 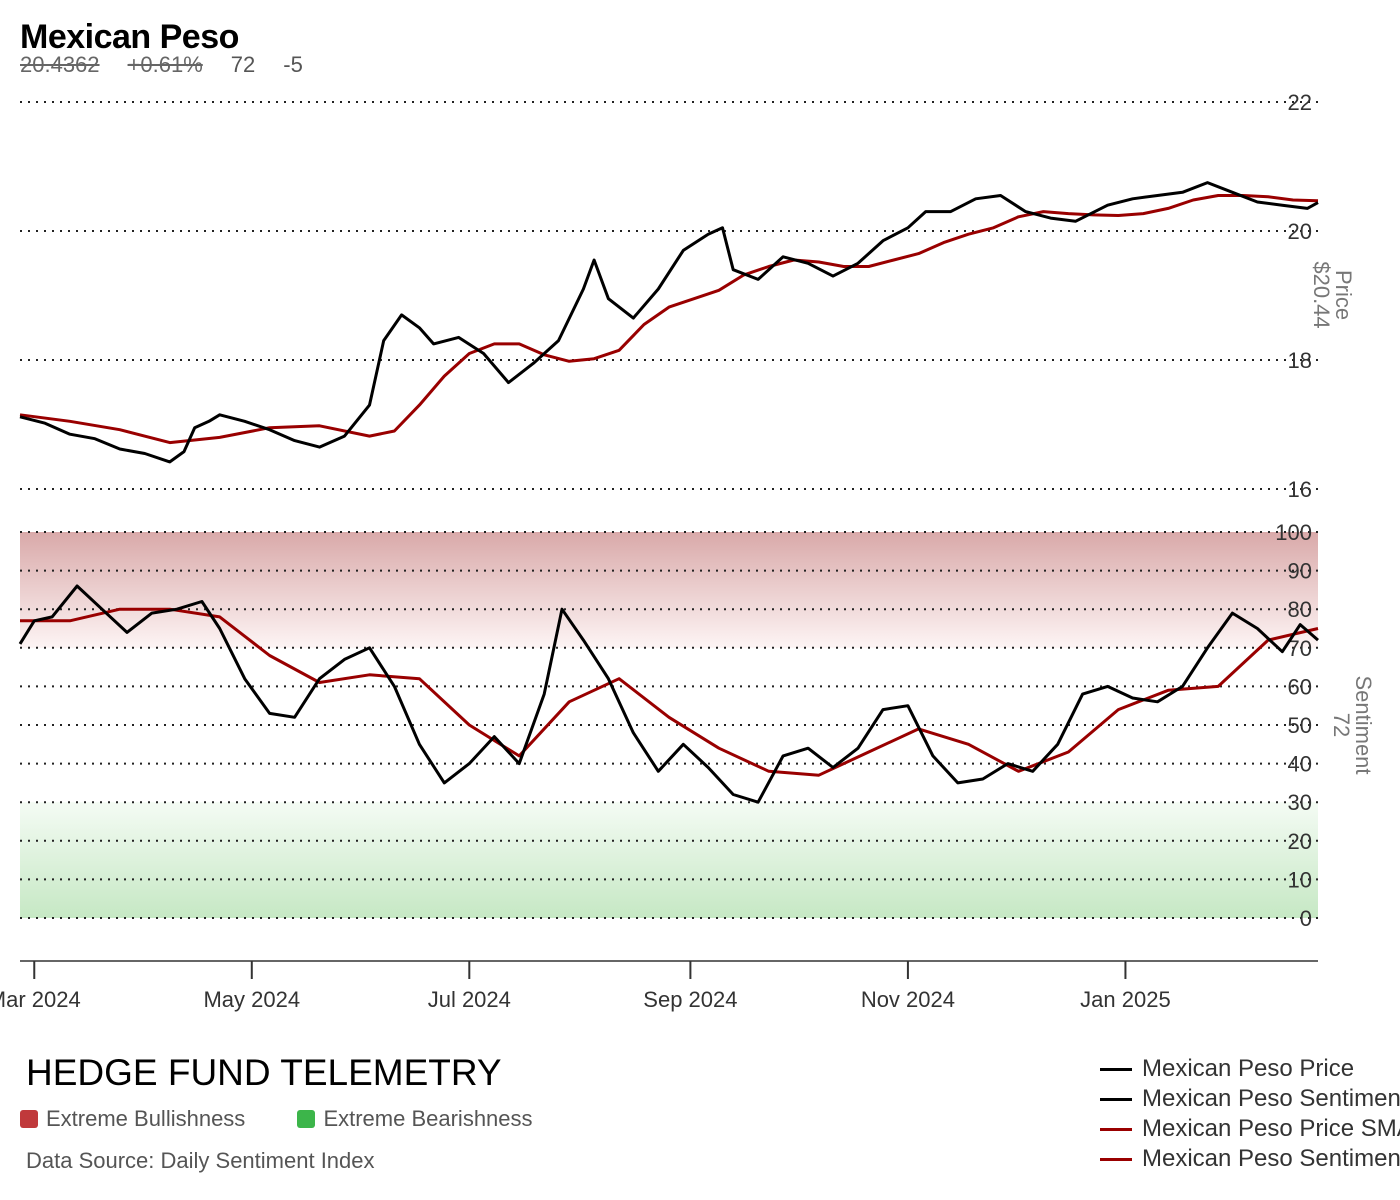 What do you see at coordinates (690, 999) in the screenshot?
I see `x-axis-tick-label: Sep 2024` at bounding box center [690, 999].